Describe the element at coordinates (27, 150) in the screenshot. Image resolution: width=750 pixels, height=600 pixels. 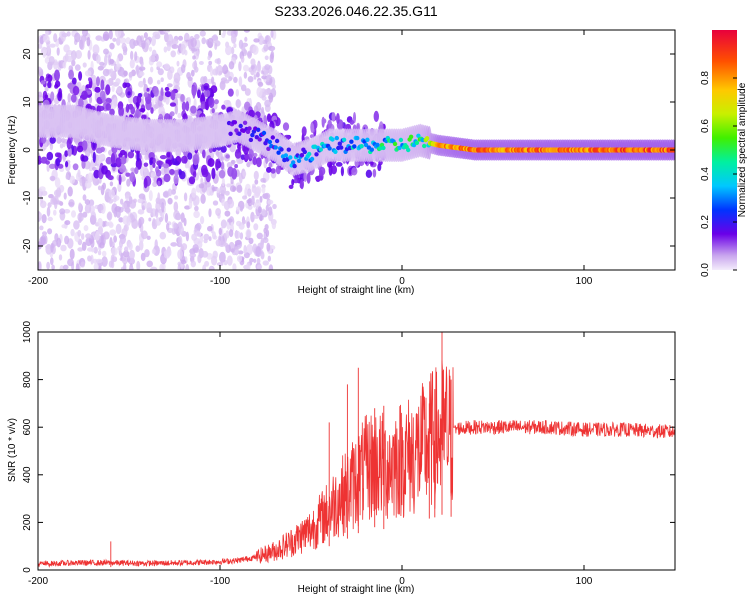
I see `y-tick-label: 0` at that location.